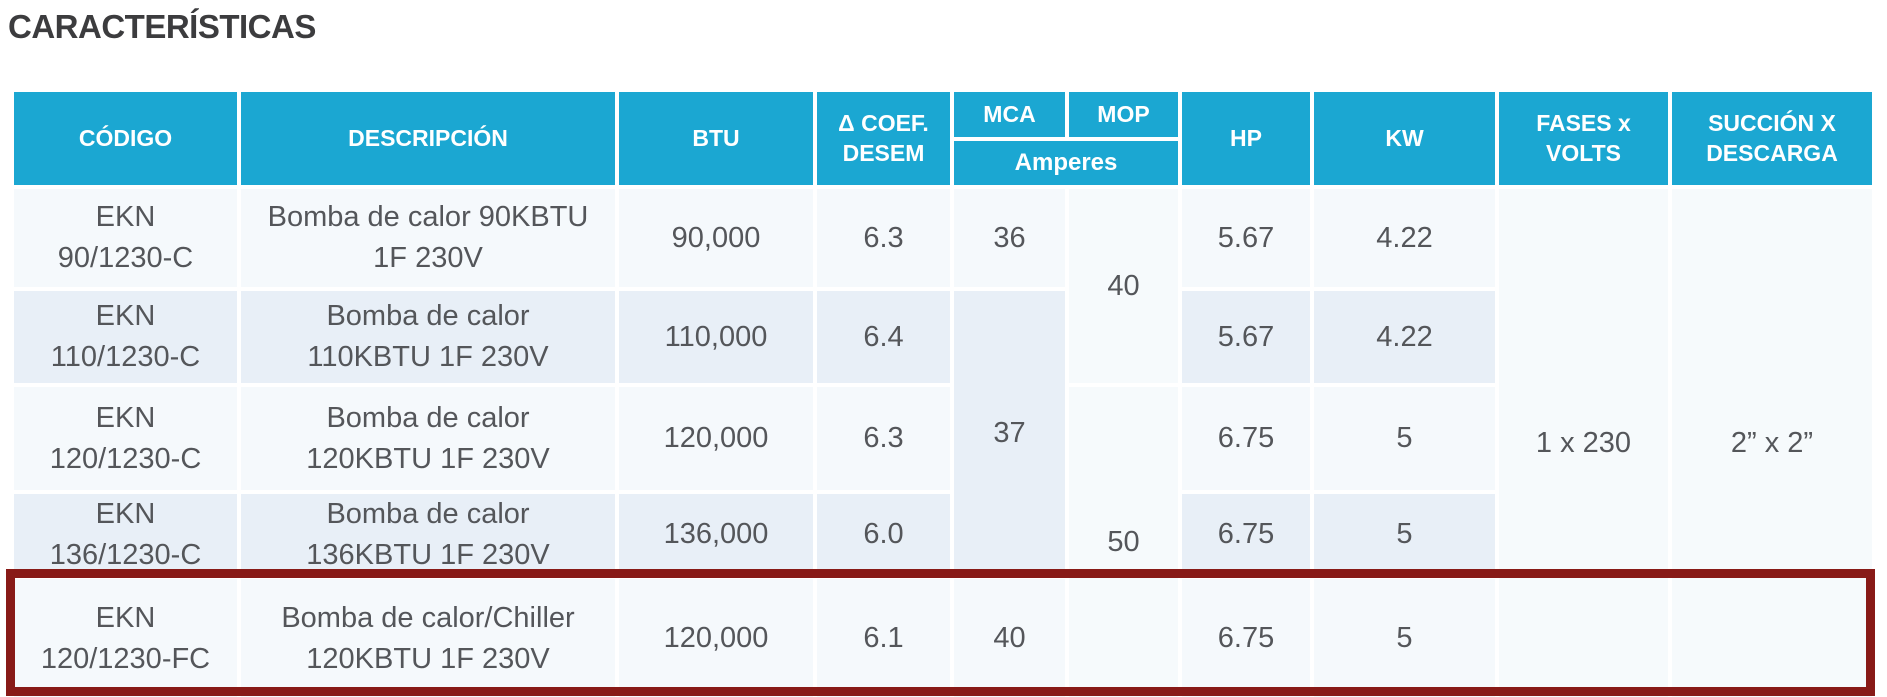 Image resolution: width=1887 pixels, height=697 pixels. I want to click on cell-coef-r5: 6.1, so click(883, 636).